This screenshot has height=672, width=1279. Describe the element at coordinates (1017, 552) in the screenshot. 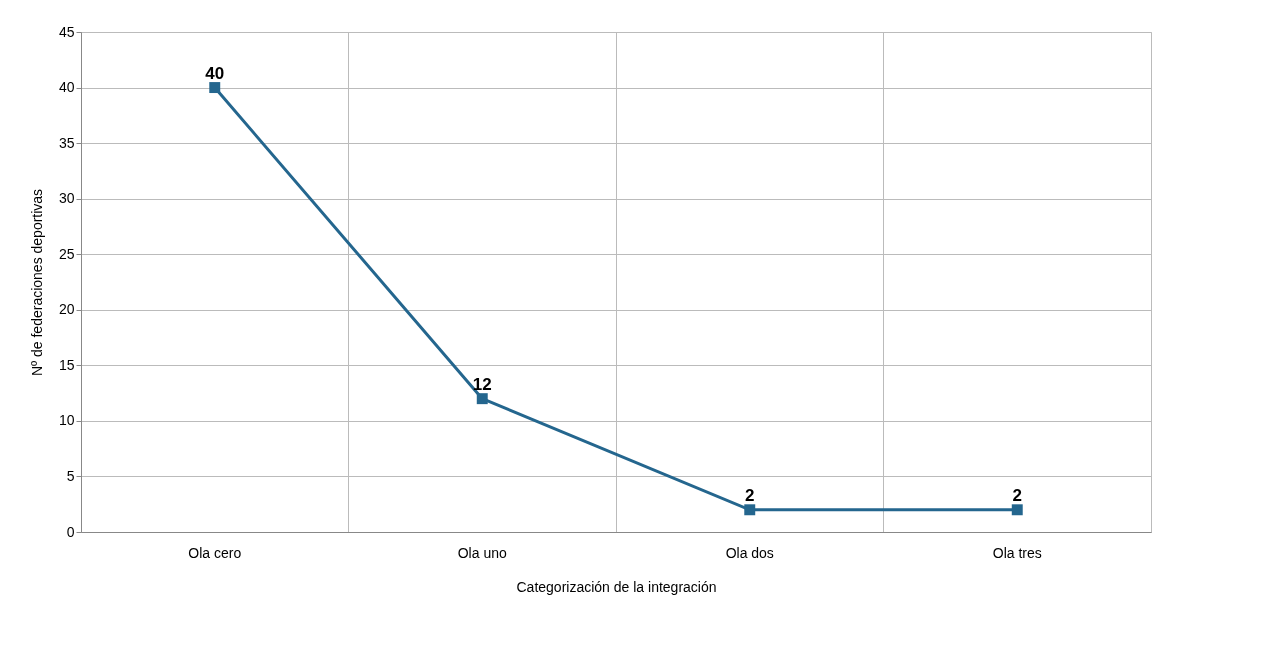

I see `x-tick-label: Ola tres` at that location.